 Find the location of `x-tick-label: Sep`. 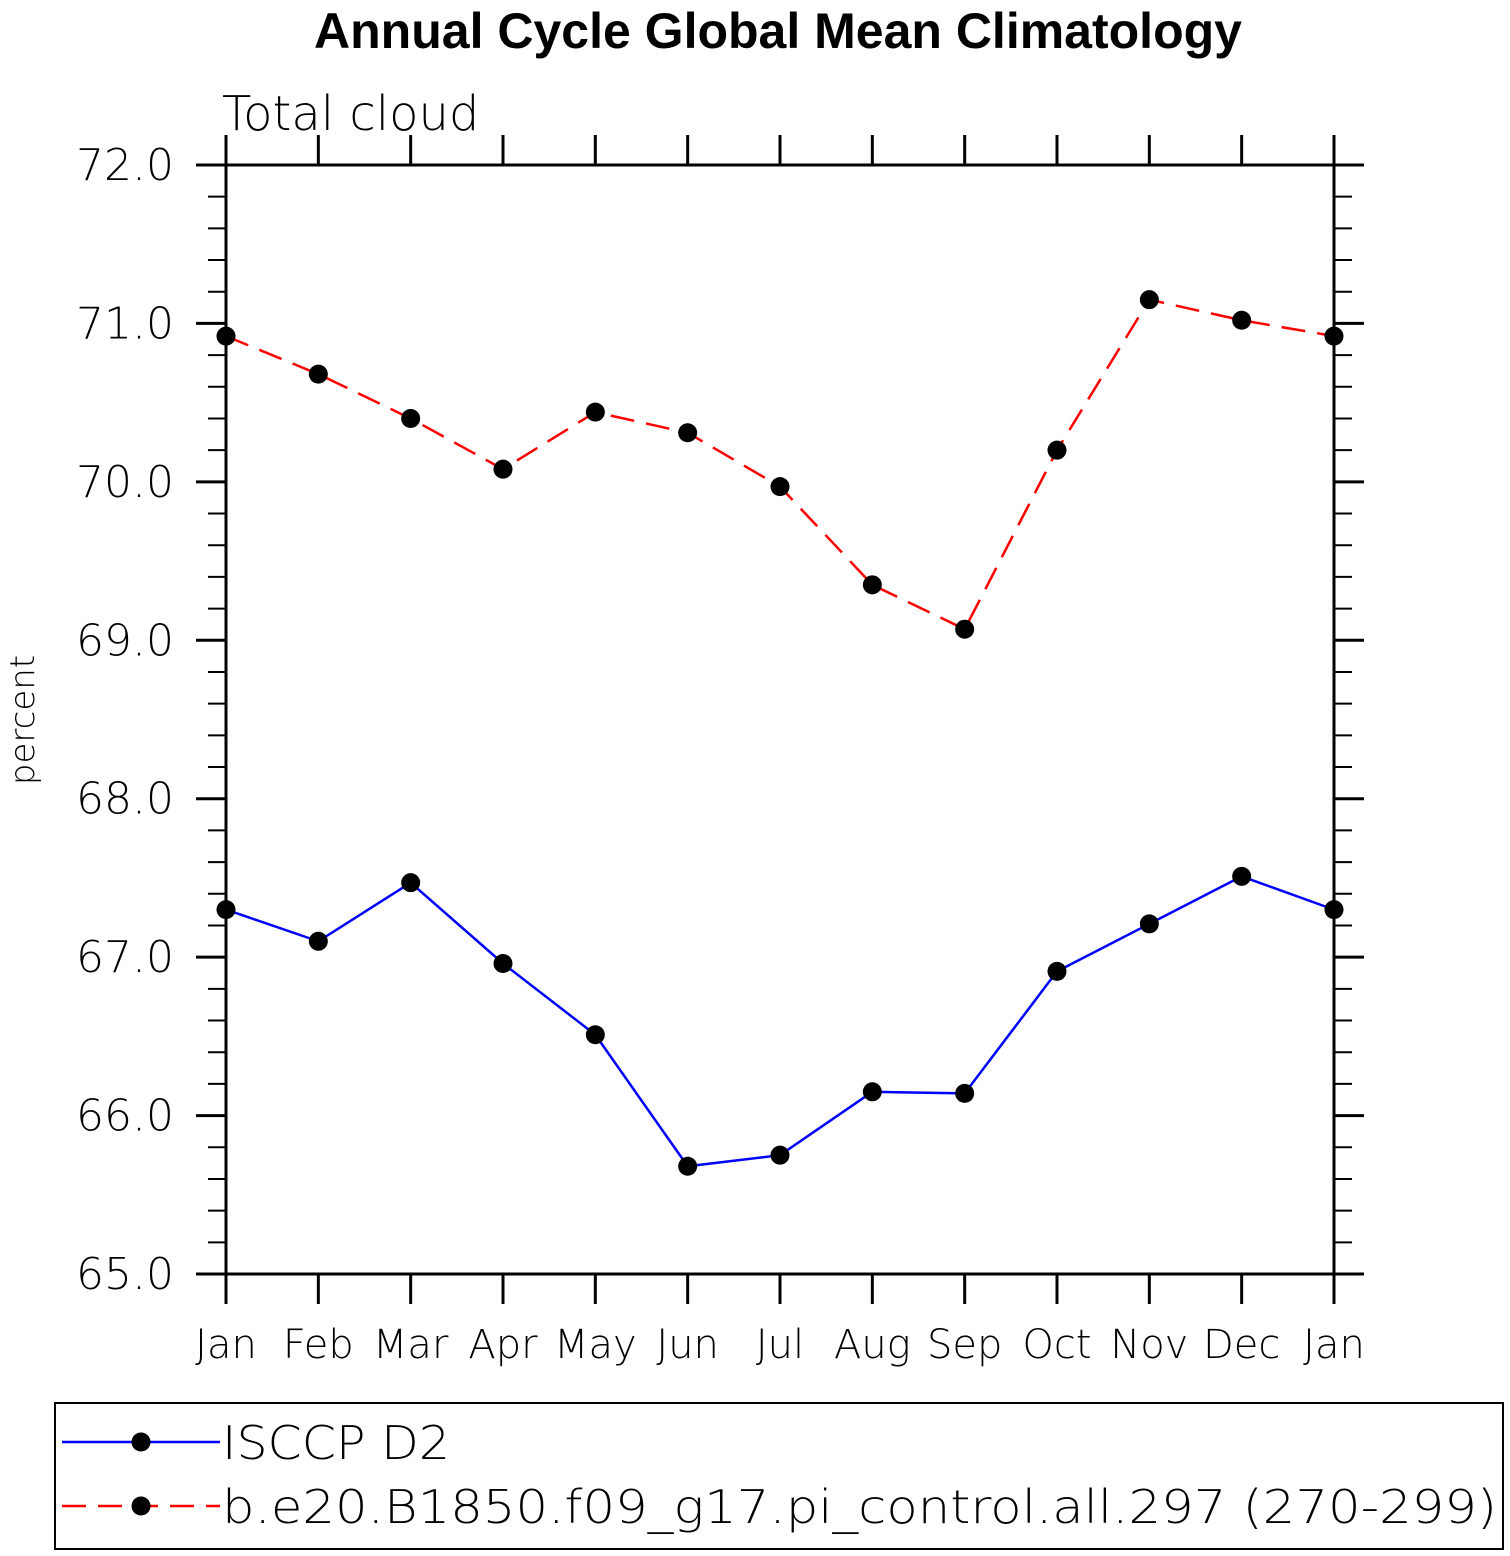

x-tick-label: Sep is located at coordinates (964, 1345).